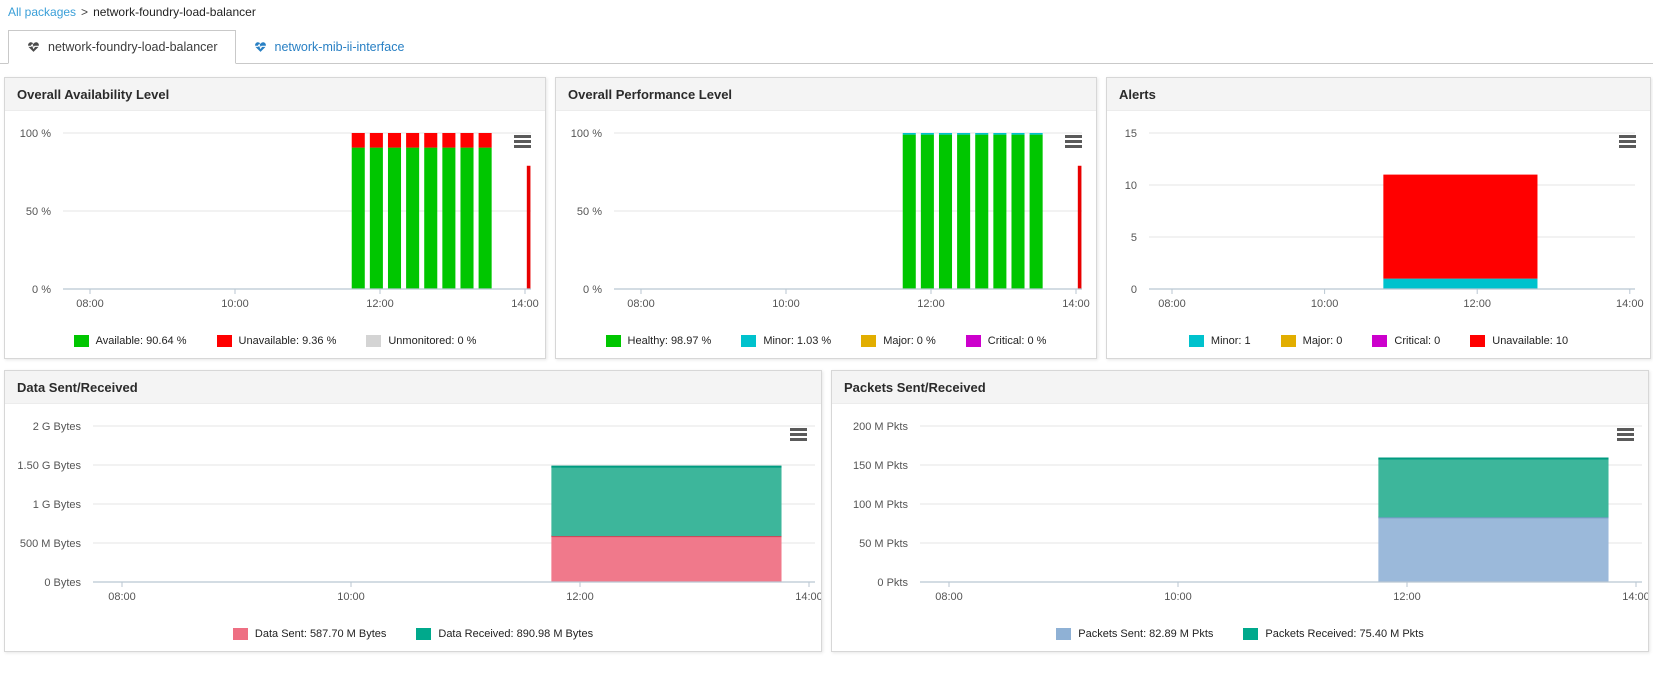  Describe the element at coordinates (1240, 387) in the screenshot. I see `chart-title: Packets Sent/Received` at that location.